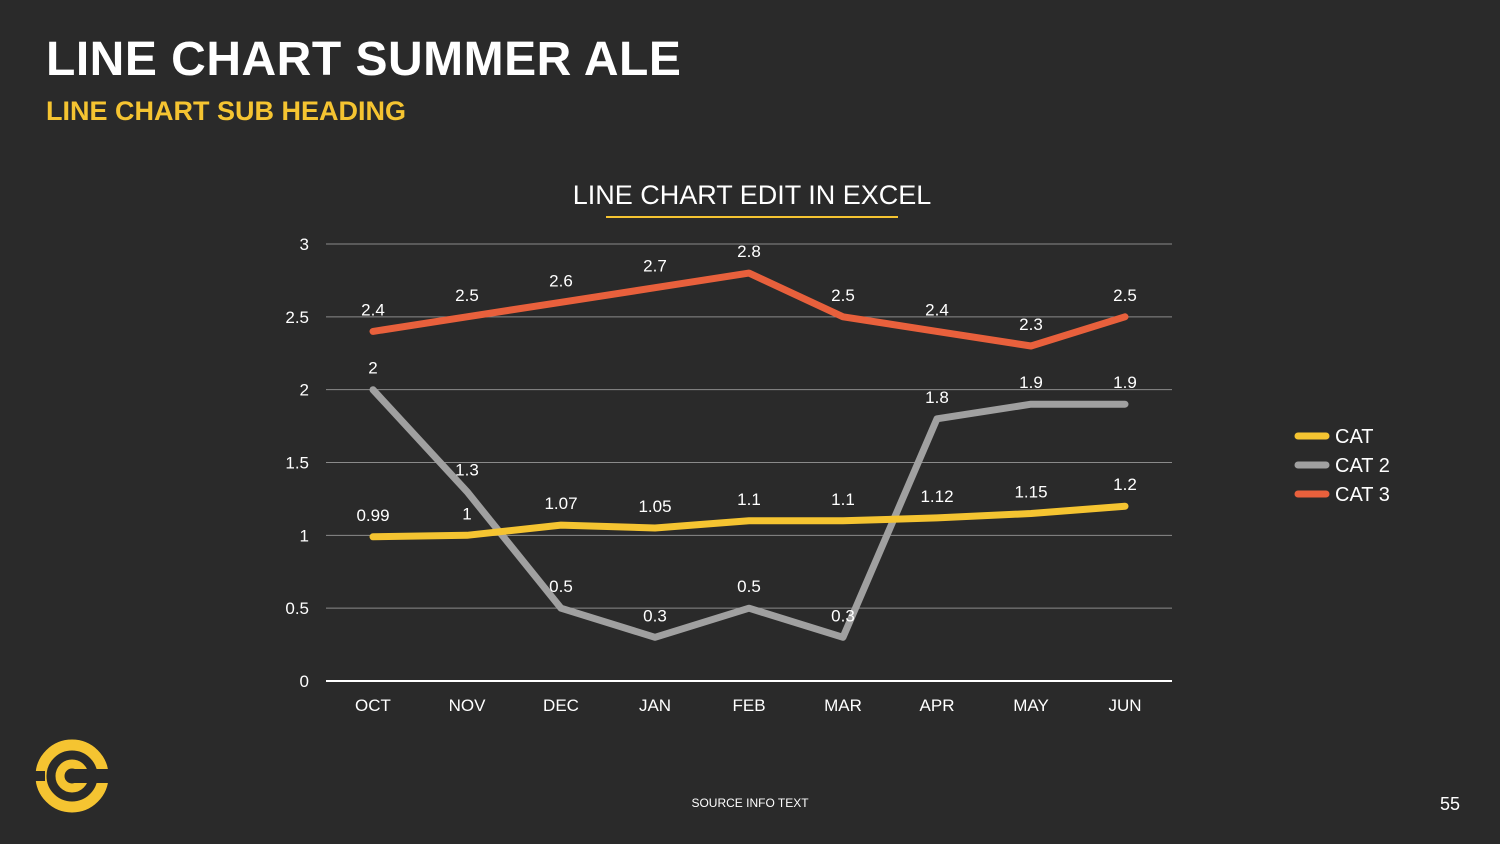 The height and width of the screenshot is (844, 1500). I want to click on legend-label: CAT 3, so click(1362, 495).